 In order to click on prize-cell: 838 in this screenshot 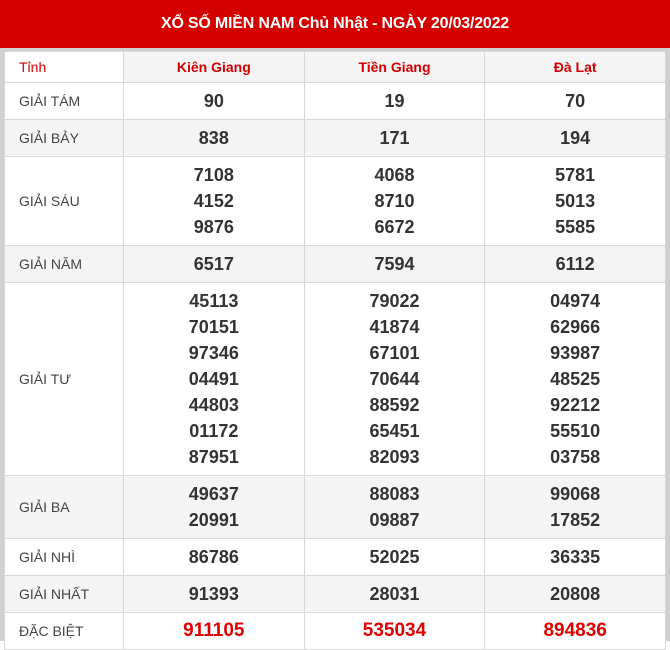, I will do `click(214, 138)`.